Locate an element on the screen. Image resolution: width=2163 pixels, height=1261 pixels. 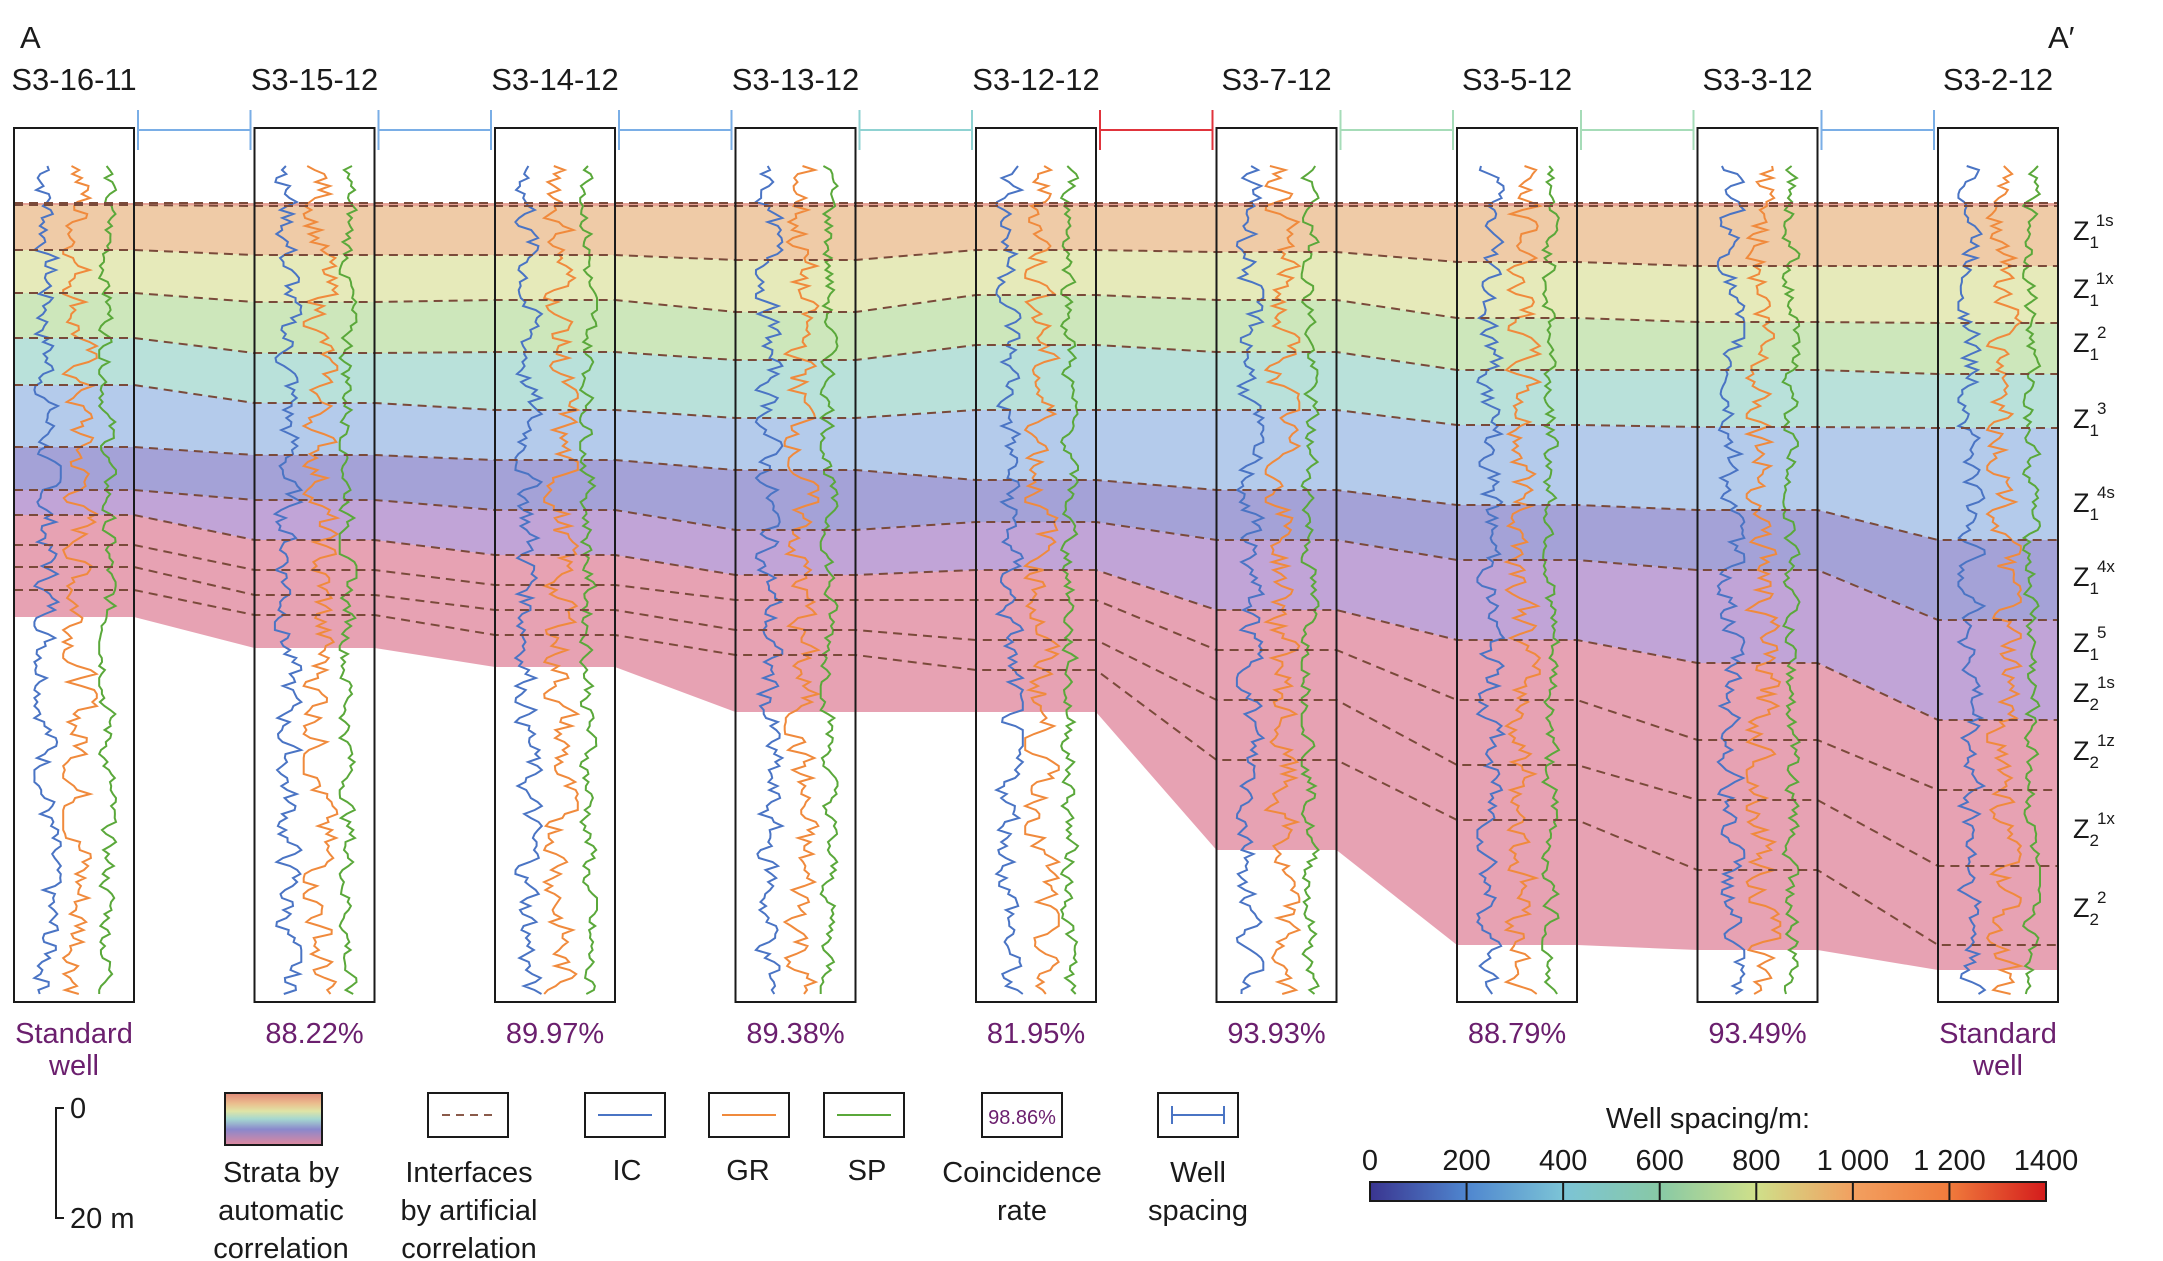
coincidence-rate: 88.79% is located at coordinates (1517, 1034).